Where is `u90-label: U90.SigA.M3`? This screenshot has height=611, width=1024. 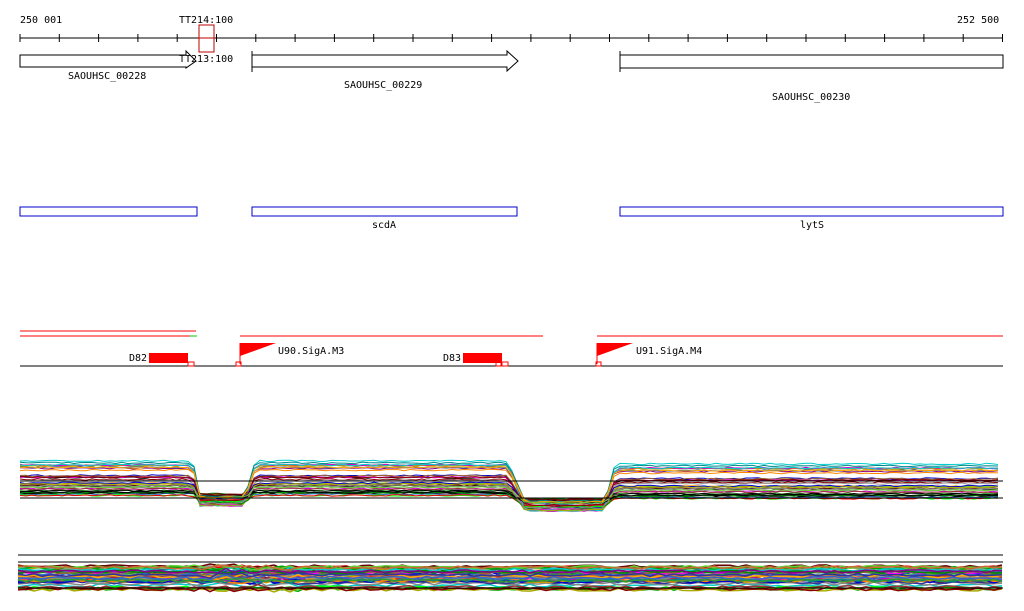
u90-label: U90.SigA.M3 is located at coordinates (311, 351).